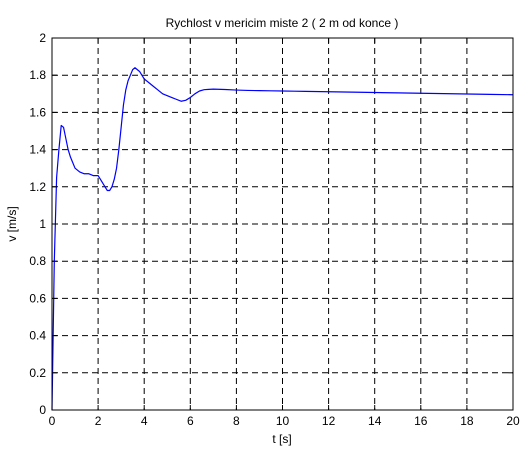 Image resolution: width=520 pixels, height=453 pixels. I want to click on x-tick-label: 14, so click(375, 421).